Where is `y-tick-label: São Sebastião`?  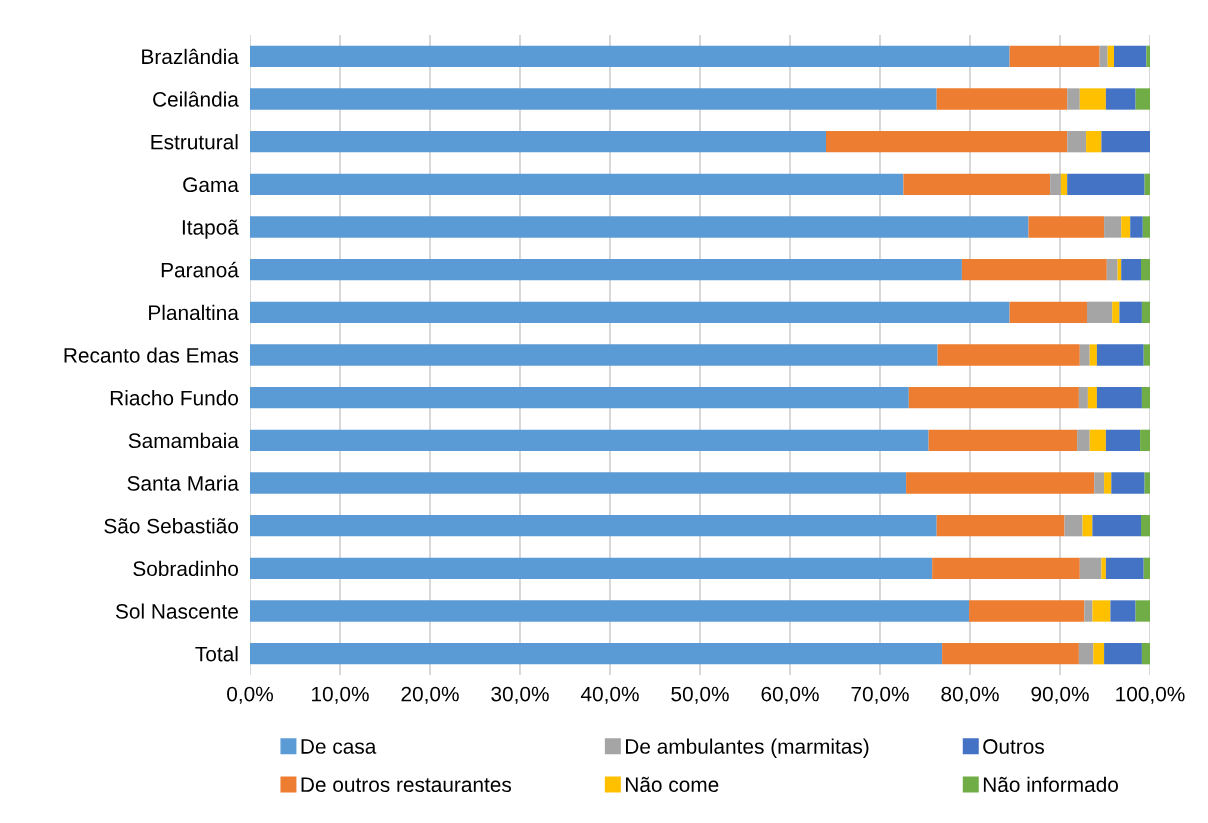
y-tick-label: São Sebastião is located at coordinates (171, 526).